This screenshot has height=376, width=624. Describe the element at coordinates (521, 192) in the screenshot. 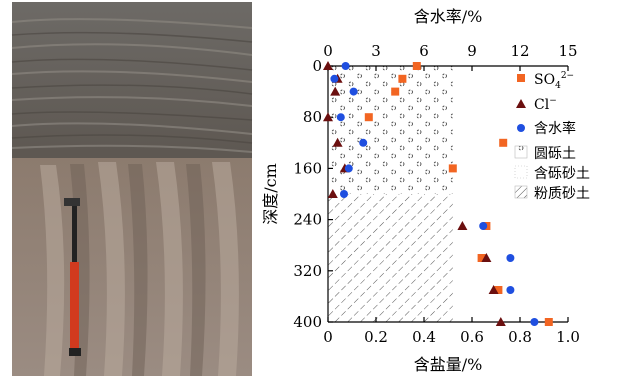

I see `legend-swatch-siltsand` at that location.